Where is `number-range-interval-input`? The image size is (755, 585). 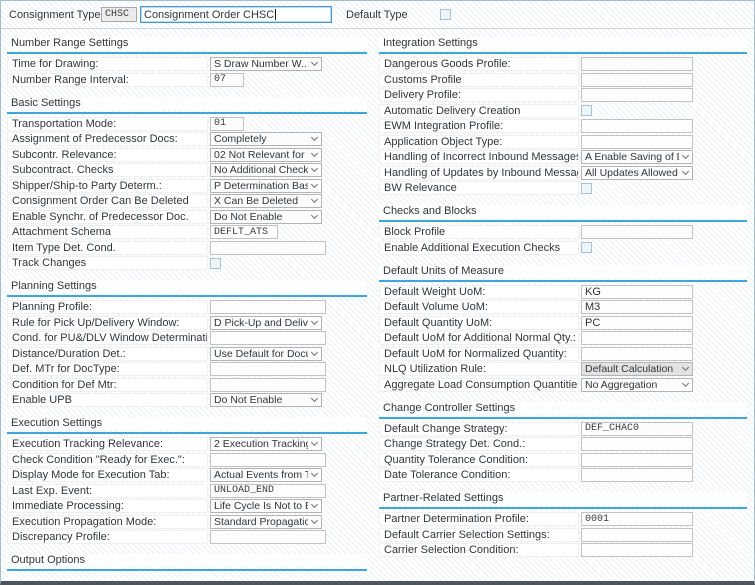 number-range-interval-input is located at coordinates (227, 79).